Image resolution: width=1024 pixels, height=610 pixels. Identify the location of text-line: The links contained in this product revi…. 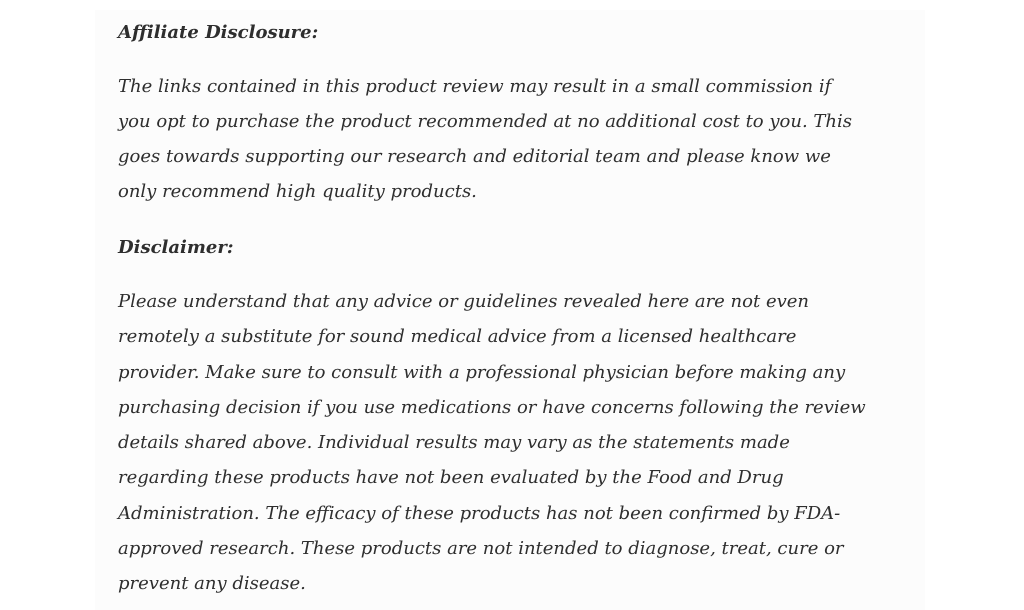
(475, 86).